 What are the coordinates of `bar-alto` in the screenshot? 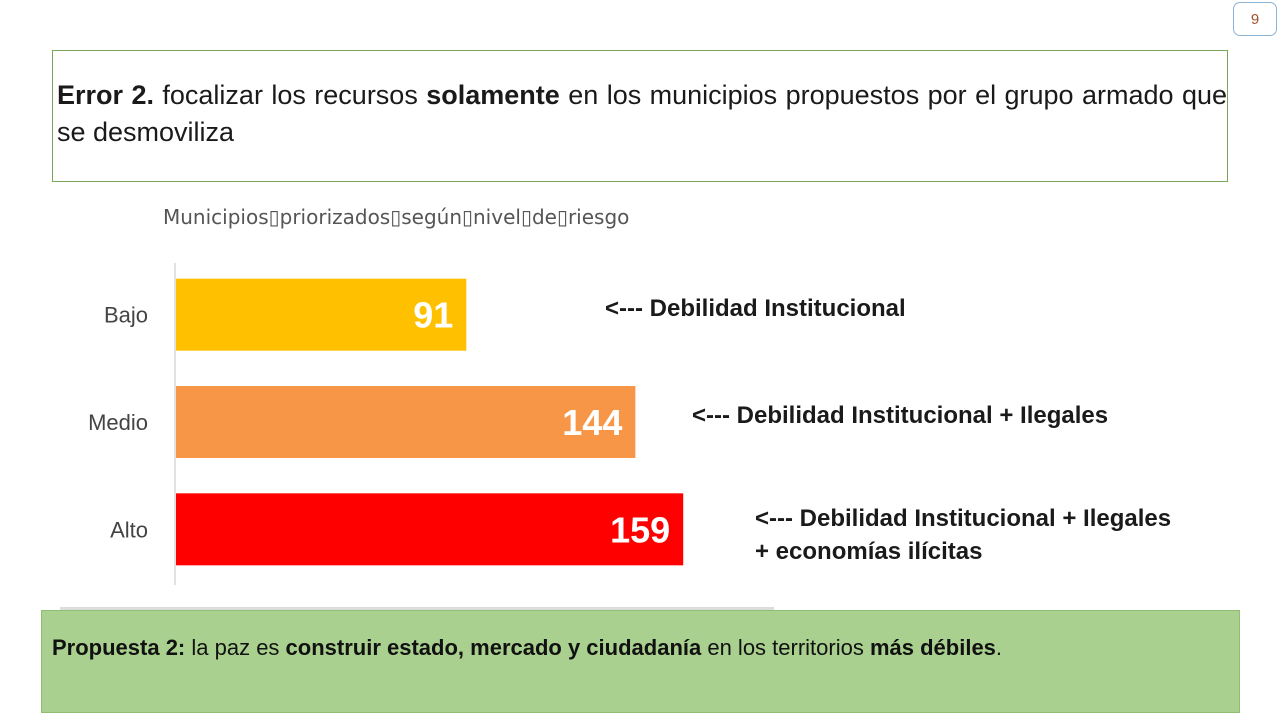 It's located at (430, 529).